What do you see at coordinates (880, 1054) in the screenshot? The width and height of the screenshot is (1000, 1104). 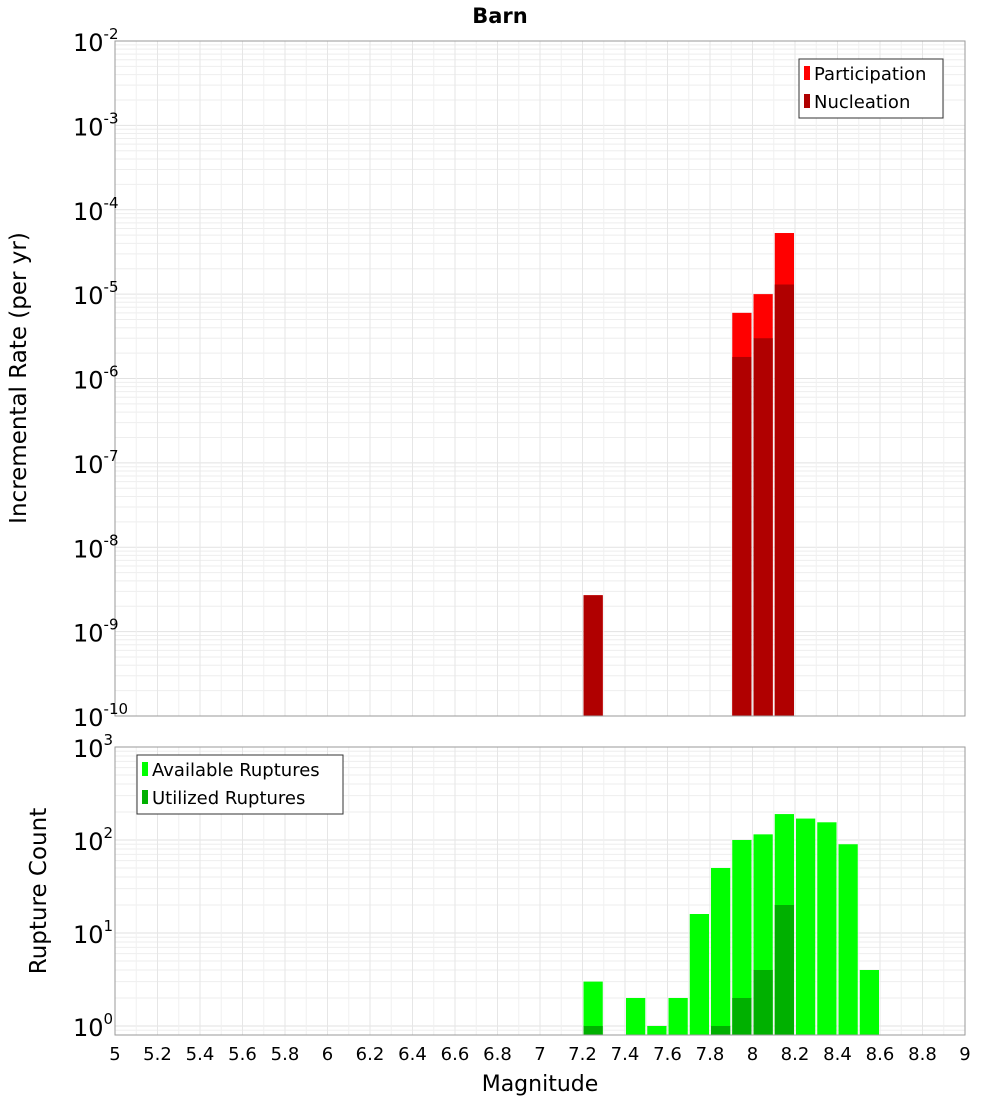 I see `x-tick-label: 8.6` at bounding box center [880, 1054].